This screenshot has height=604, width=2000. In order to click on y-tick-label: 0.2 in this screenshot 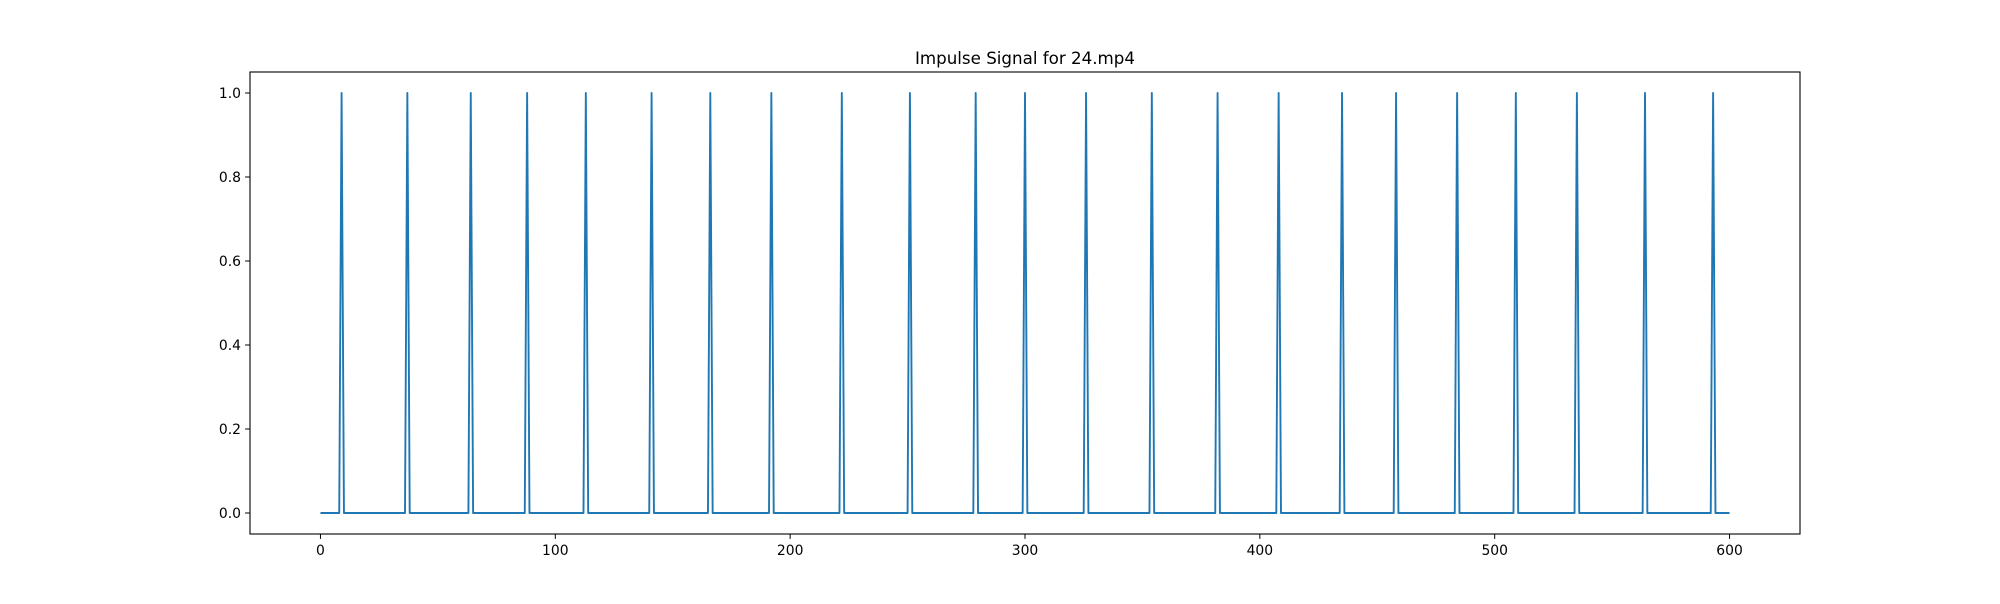, I will do `click(230, 430)`.